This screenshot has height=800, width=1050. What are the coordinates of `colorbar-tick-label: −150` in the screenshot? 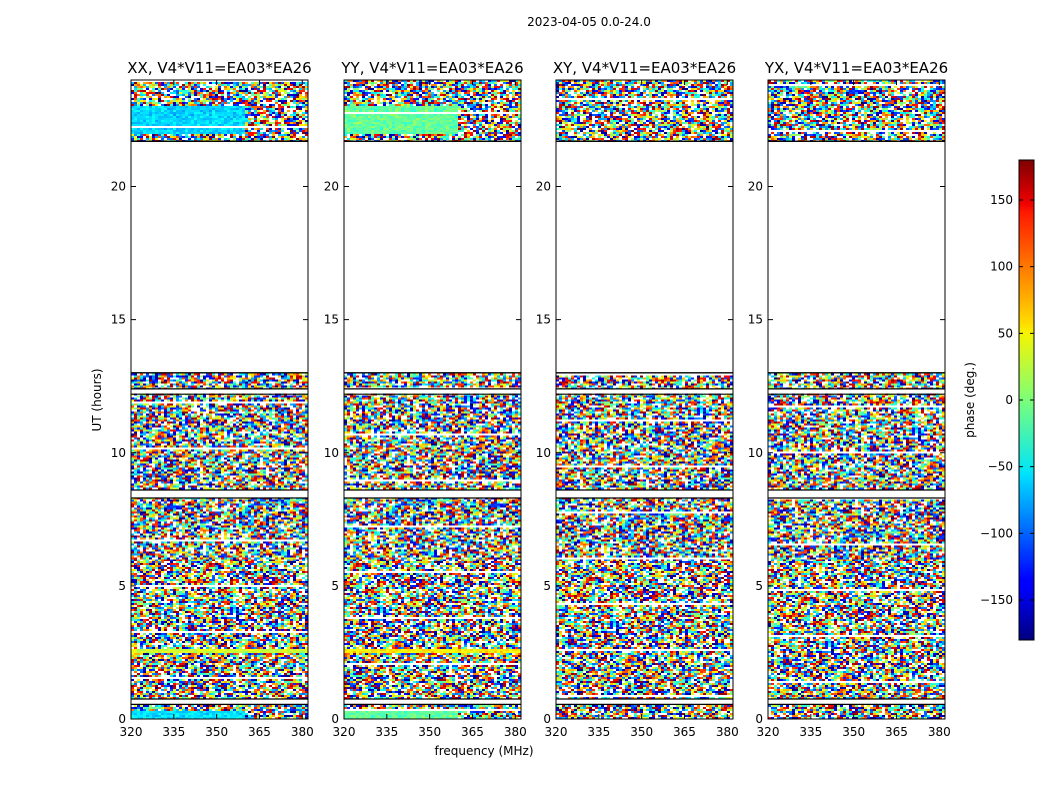 It's located at (996, 600).